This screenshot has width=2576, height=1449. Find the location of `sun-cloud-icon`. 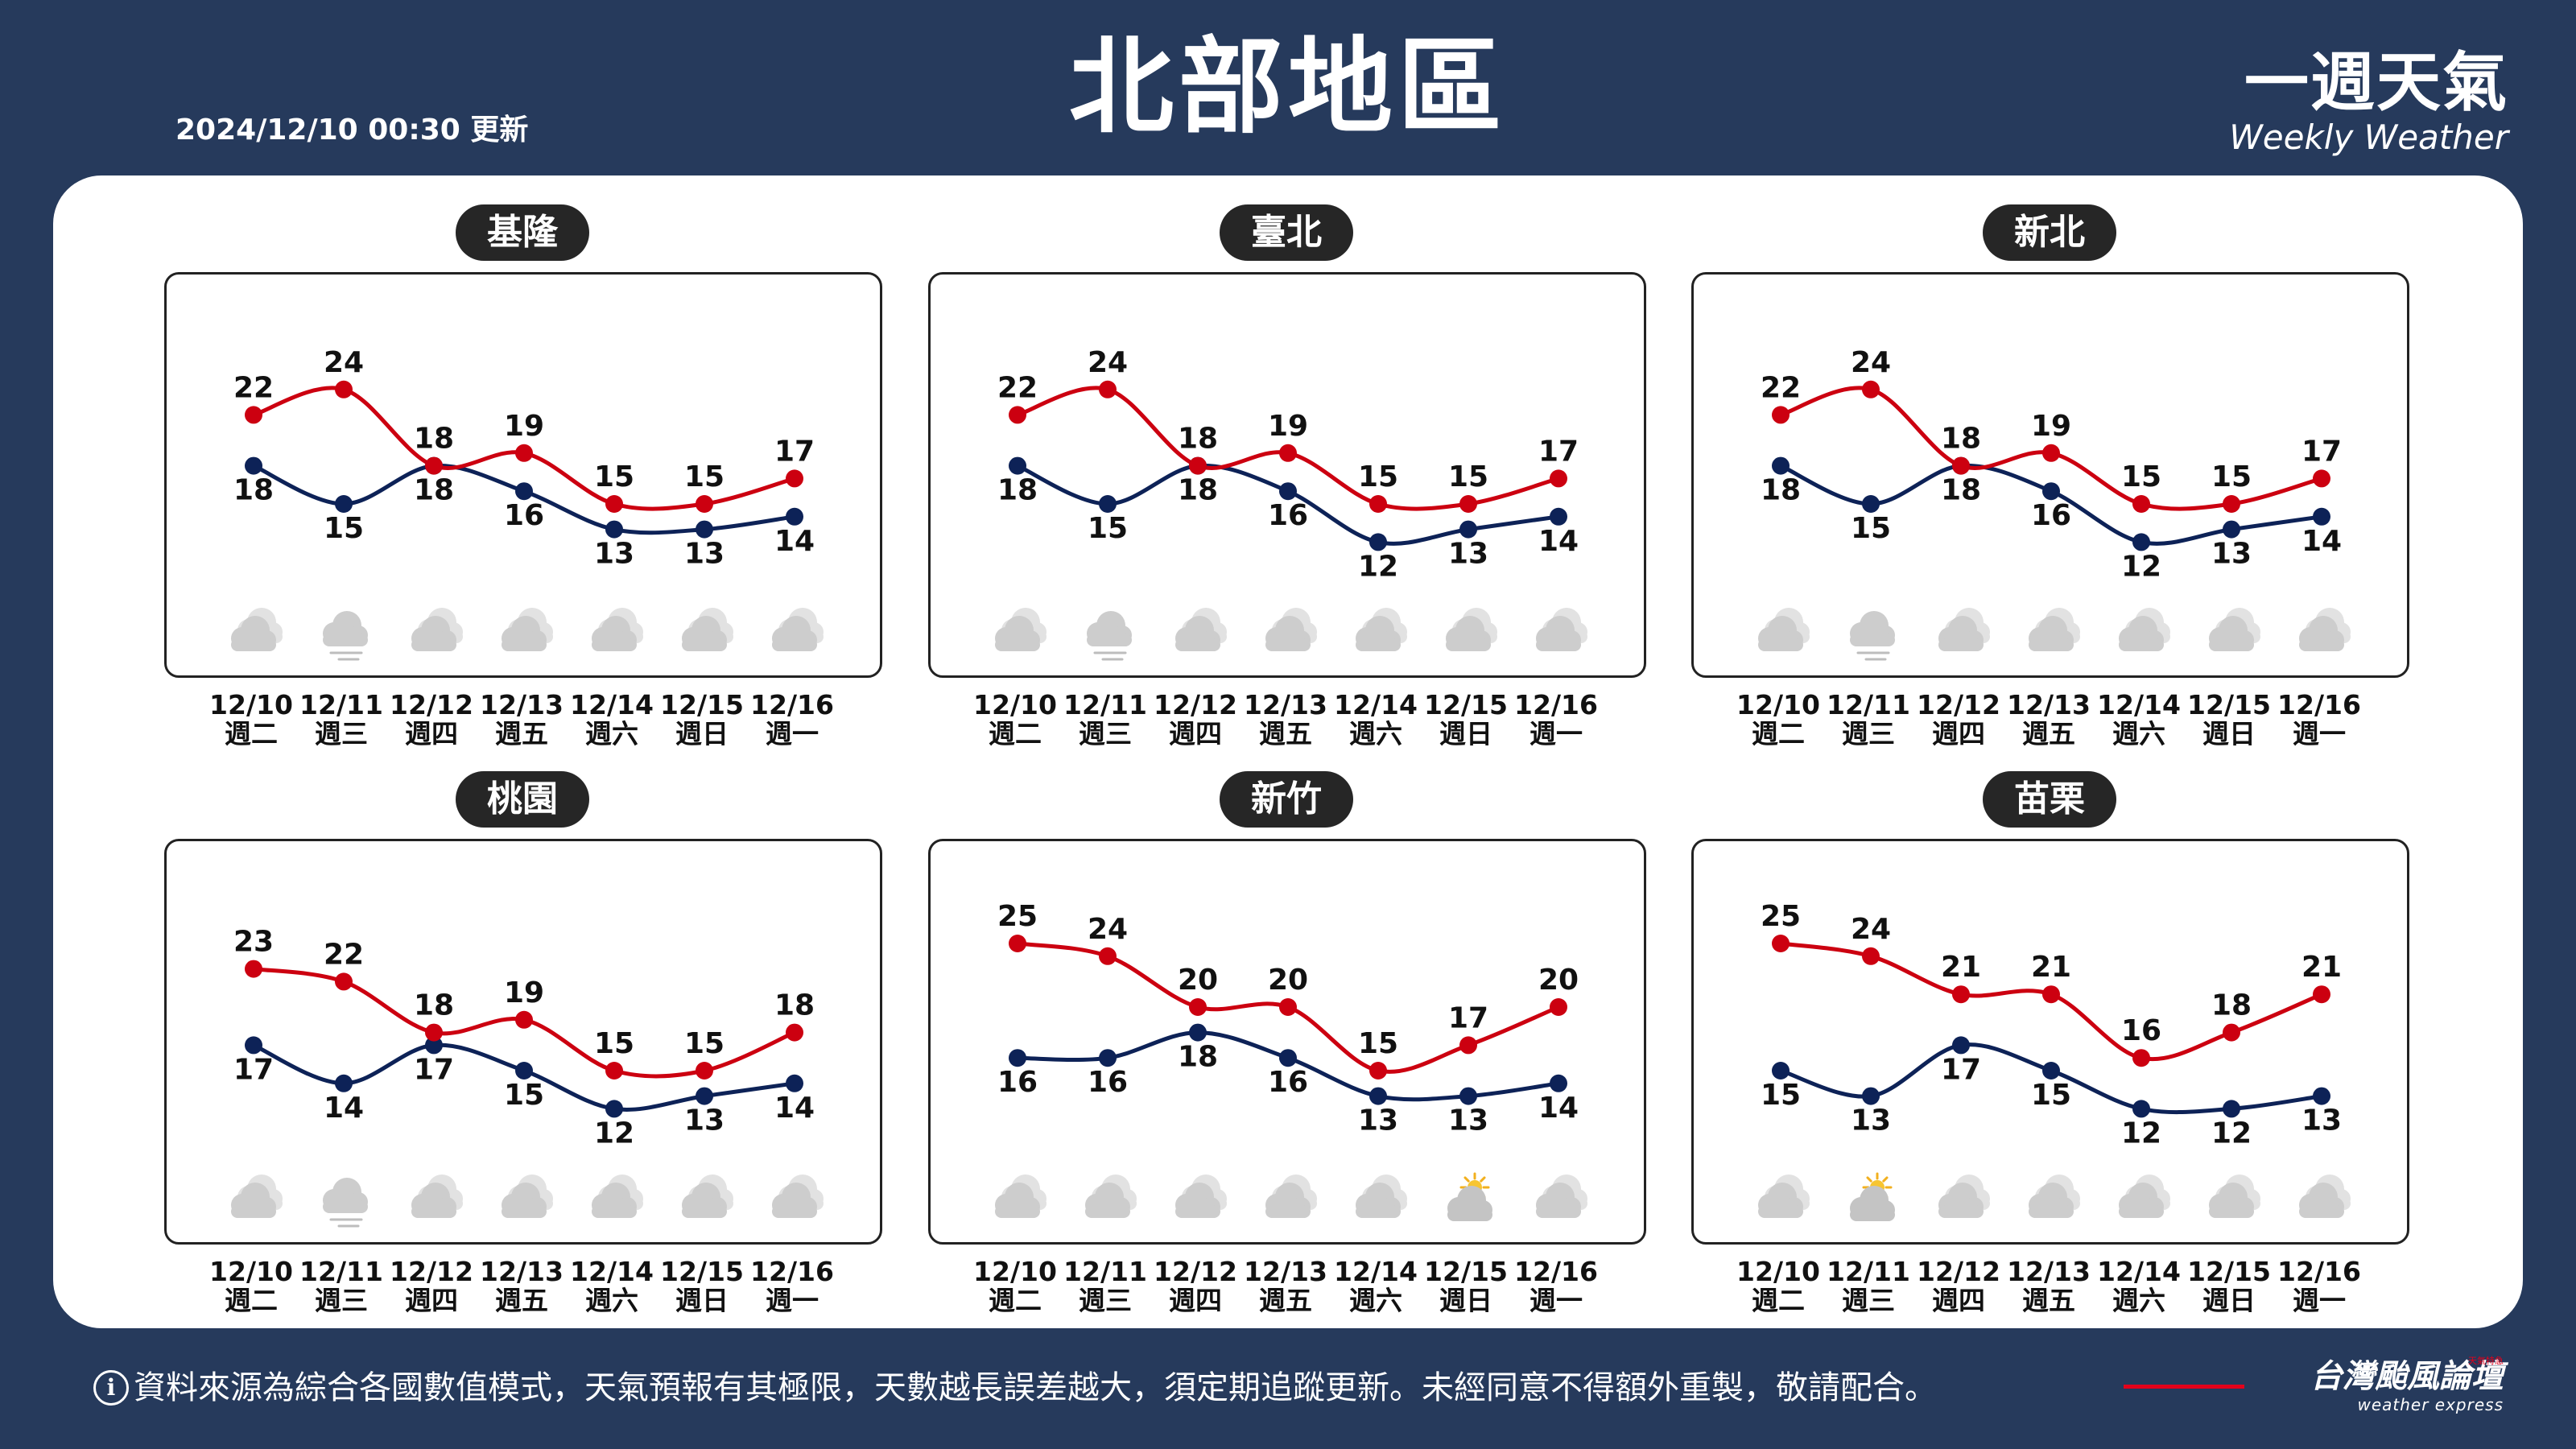

sun-cloud-icon is located at coordinates (1469, 1196).